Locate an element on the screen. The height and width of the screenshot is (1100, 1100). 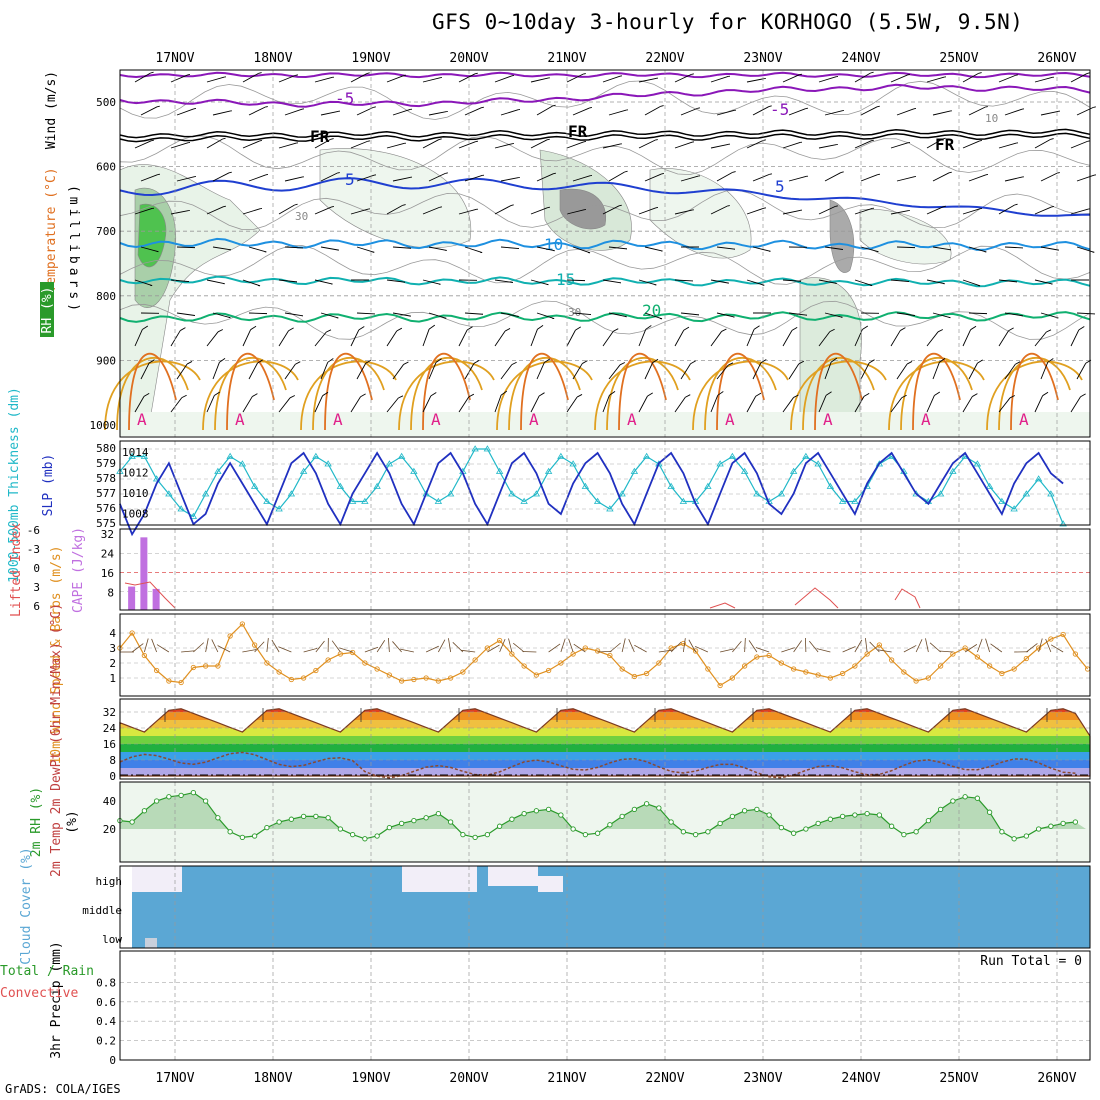
contour-label-4: FR is located at coordinates (945, 144).